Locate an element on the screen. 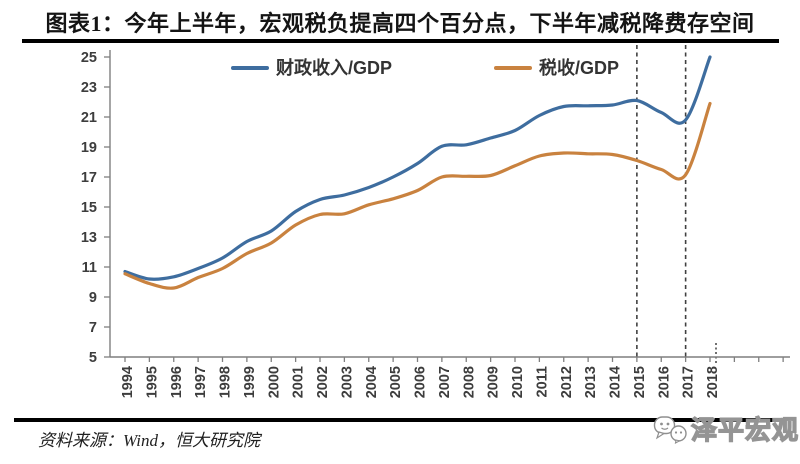 The width and height of the screenshot is (800, 464). x-tick-label: 2012 is located at coordinates (567, 382).